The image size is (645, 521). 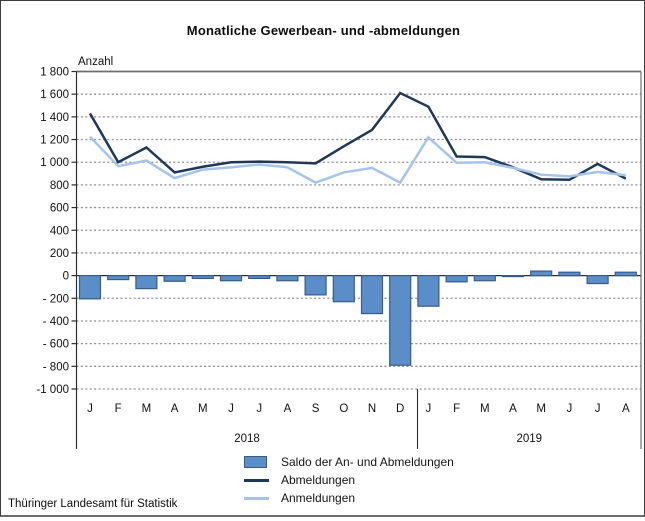 I want to click on y-tick-label: - 200, so click(x=56, y=299).